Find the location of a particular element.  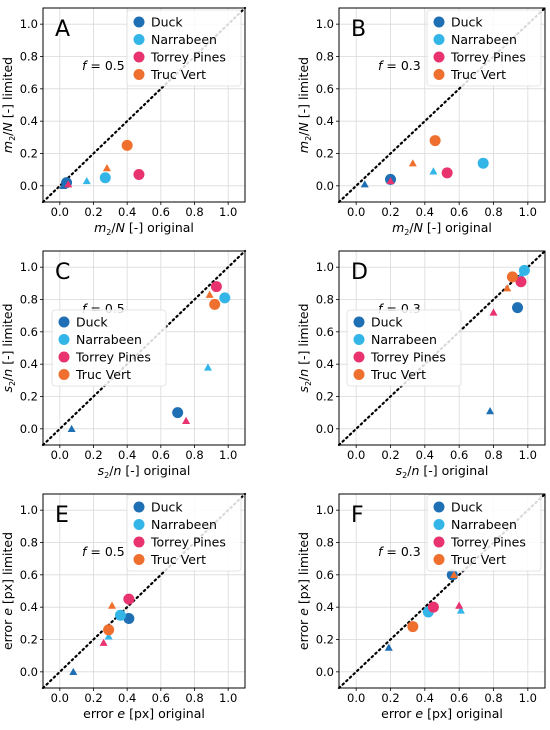

tick-label-x: 1.0 is located at coordinates (228, 455).